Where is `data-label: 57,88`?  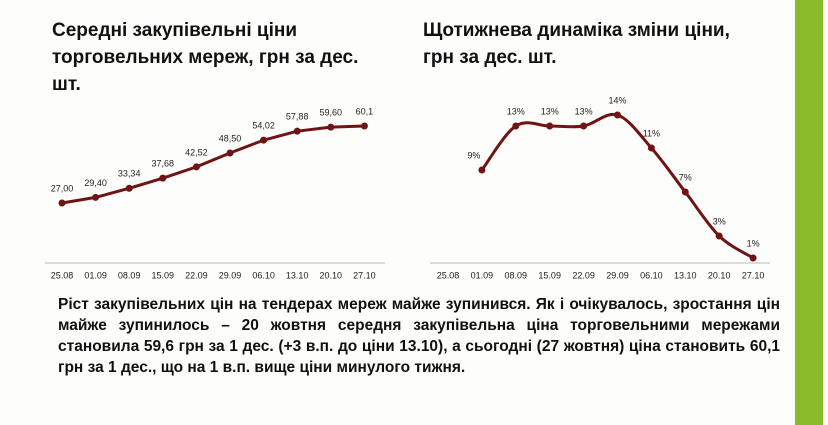
data-label: 57,88 is located at coordinates (297, 117).